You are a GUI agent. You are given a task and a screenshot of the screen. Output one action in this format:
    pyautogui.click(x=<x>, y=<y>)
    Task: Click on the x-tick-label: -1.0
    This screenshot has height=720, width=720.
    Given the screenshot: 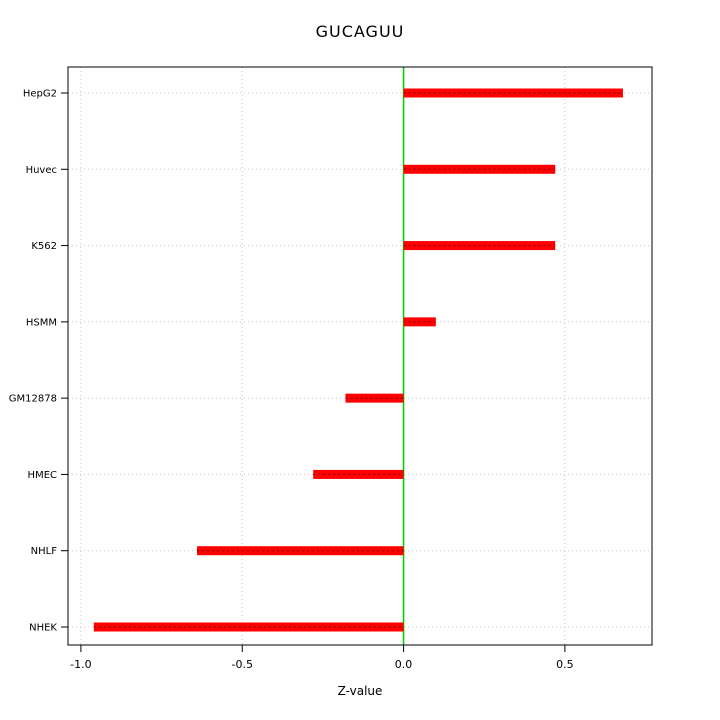 What is the action you would take?
    pyautogui.click(x=80, y=664)
    